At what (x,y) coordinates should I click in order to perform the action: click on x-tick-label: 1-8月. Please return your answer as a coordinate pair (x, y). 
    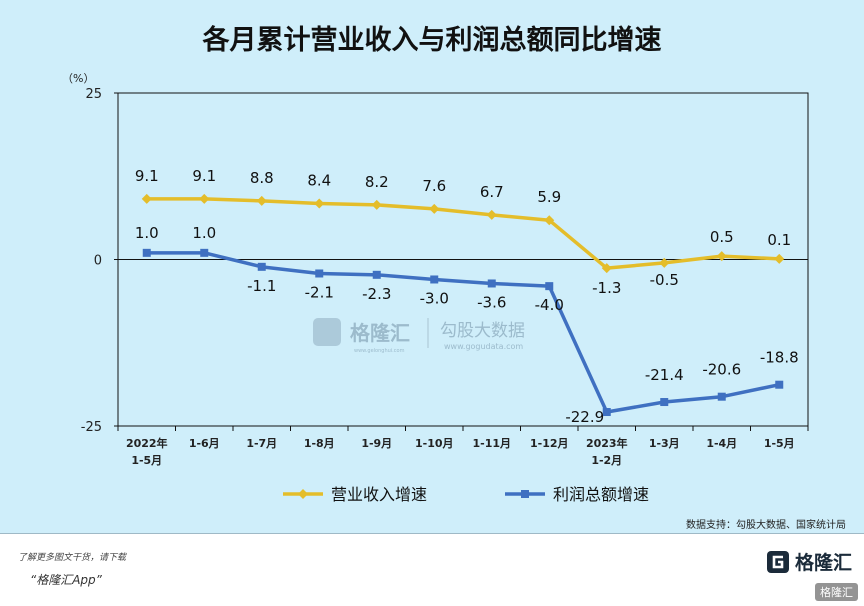
    Looking at the image, I should click on (319, 443).